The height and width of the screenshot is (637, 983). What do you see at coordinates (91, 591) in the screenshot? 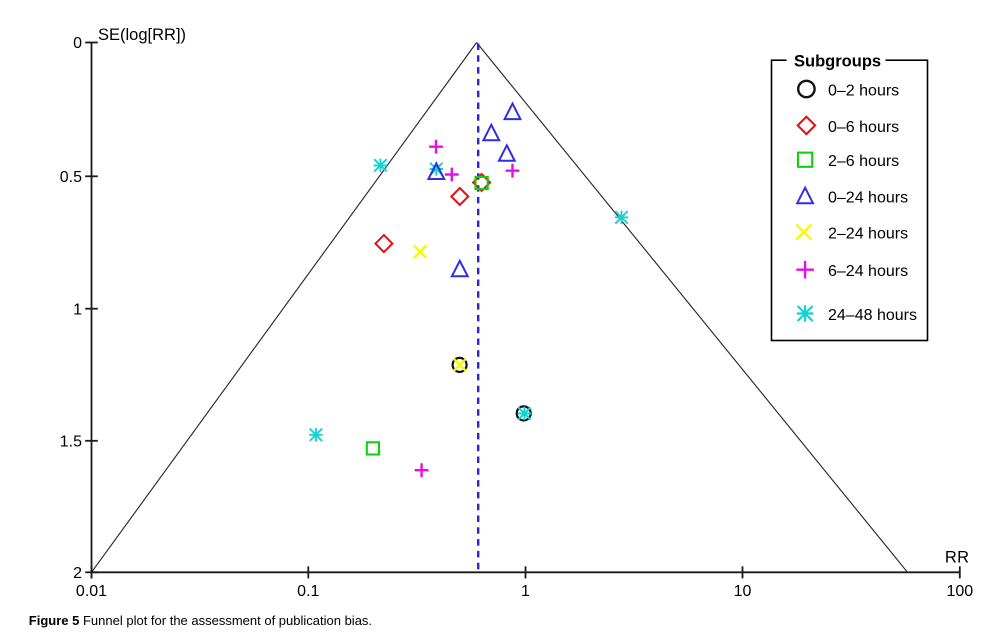
I see `svg-text: 0.01` at bounding box center [91, 591].